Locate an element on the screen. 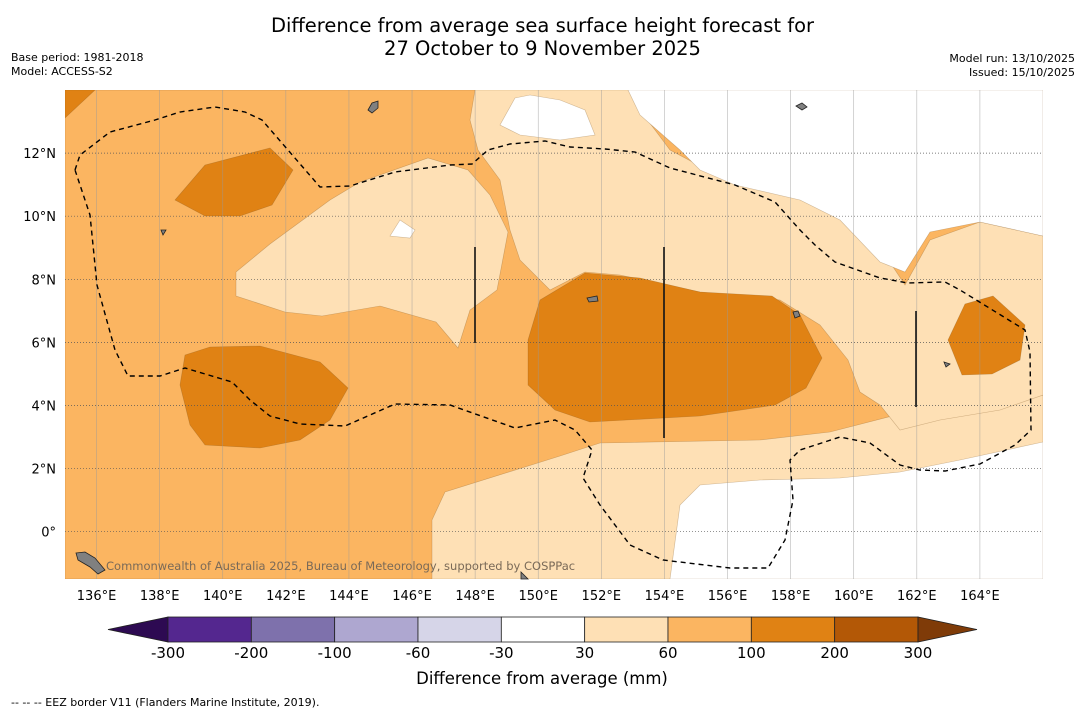  x-tick-label: 144°E is located at coordinates (349, 596).